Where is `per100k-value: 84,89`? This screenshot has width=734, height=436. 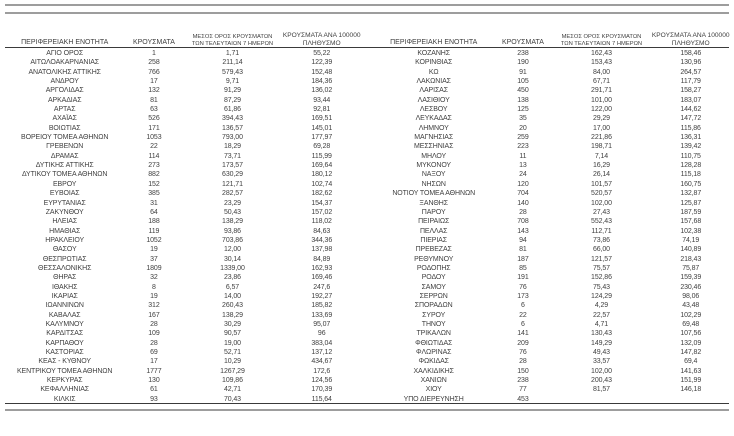
per100k-value: 84,89 is located at coordinates (322, 259).